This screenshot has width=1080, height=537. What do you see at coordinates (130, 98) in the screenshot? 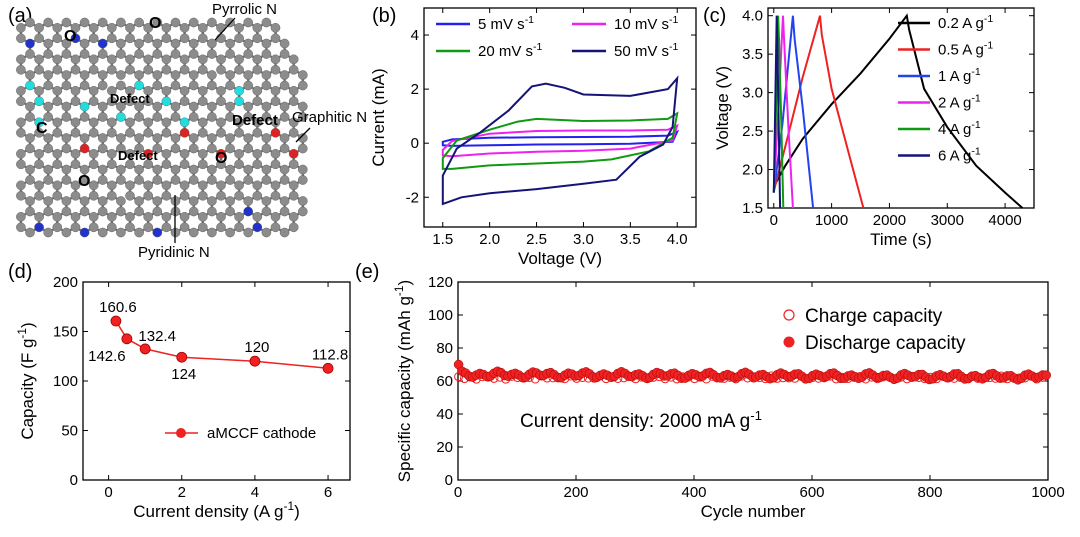
I see `defect-label-1: Defect` at bounding box center [130, 98].